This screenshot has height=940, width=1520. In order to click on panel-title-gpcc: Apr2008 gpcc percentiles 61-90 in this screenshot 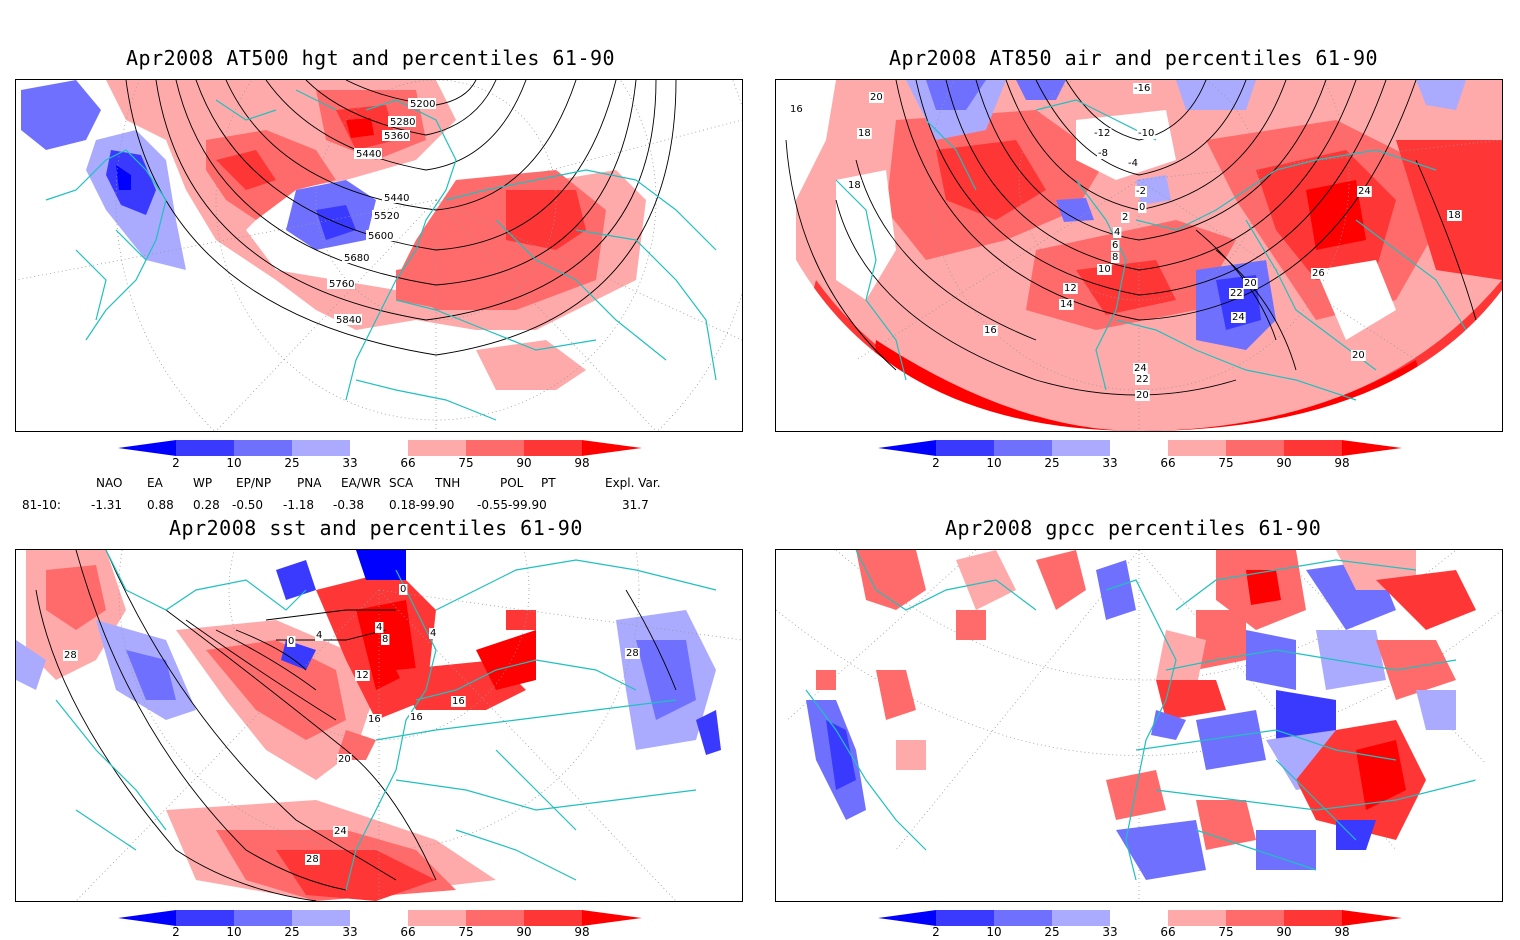, I will do `click(1133, 528)`.